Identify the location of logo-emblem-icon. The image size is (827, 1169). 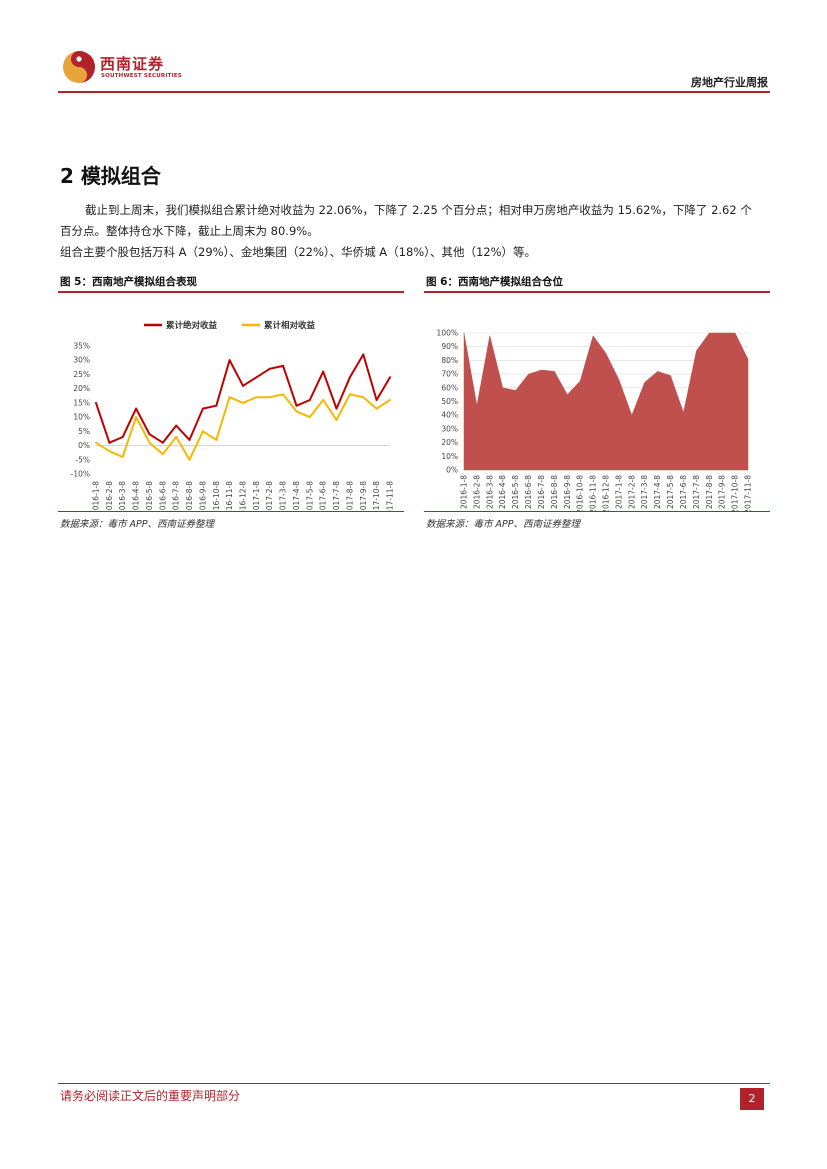
(79, 67).